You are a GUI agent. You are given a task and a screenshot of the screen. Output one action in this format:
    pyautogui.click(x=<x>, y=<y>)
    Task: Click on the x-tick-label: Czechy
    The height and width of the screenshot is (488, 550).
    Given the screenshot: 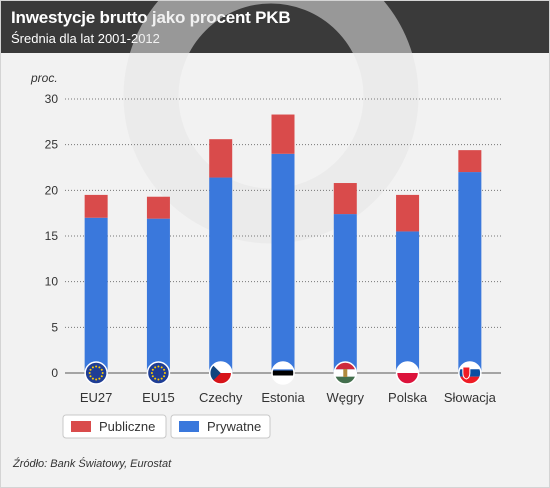 What is the action you would take?
    pyautogui.click(x=221, y=397)
    